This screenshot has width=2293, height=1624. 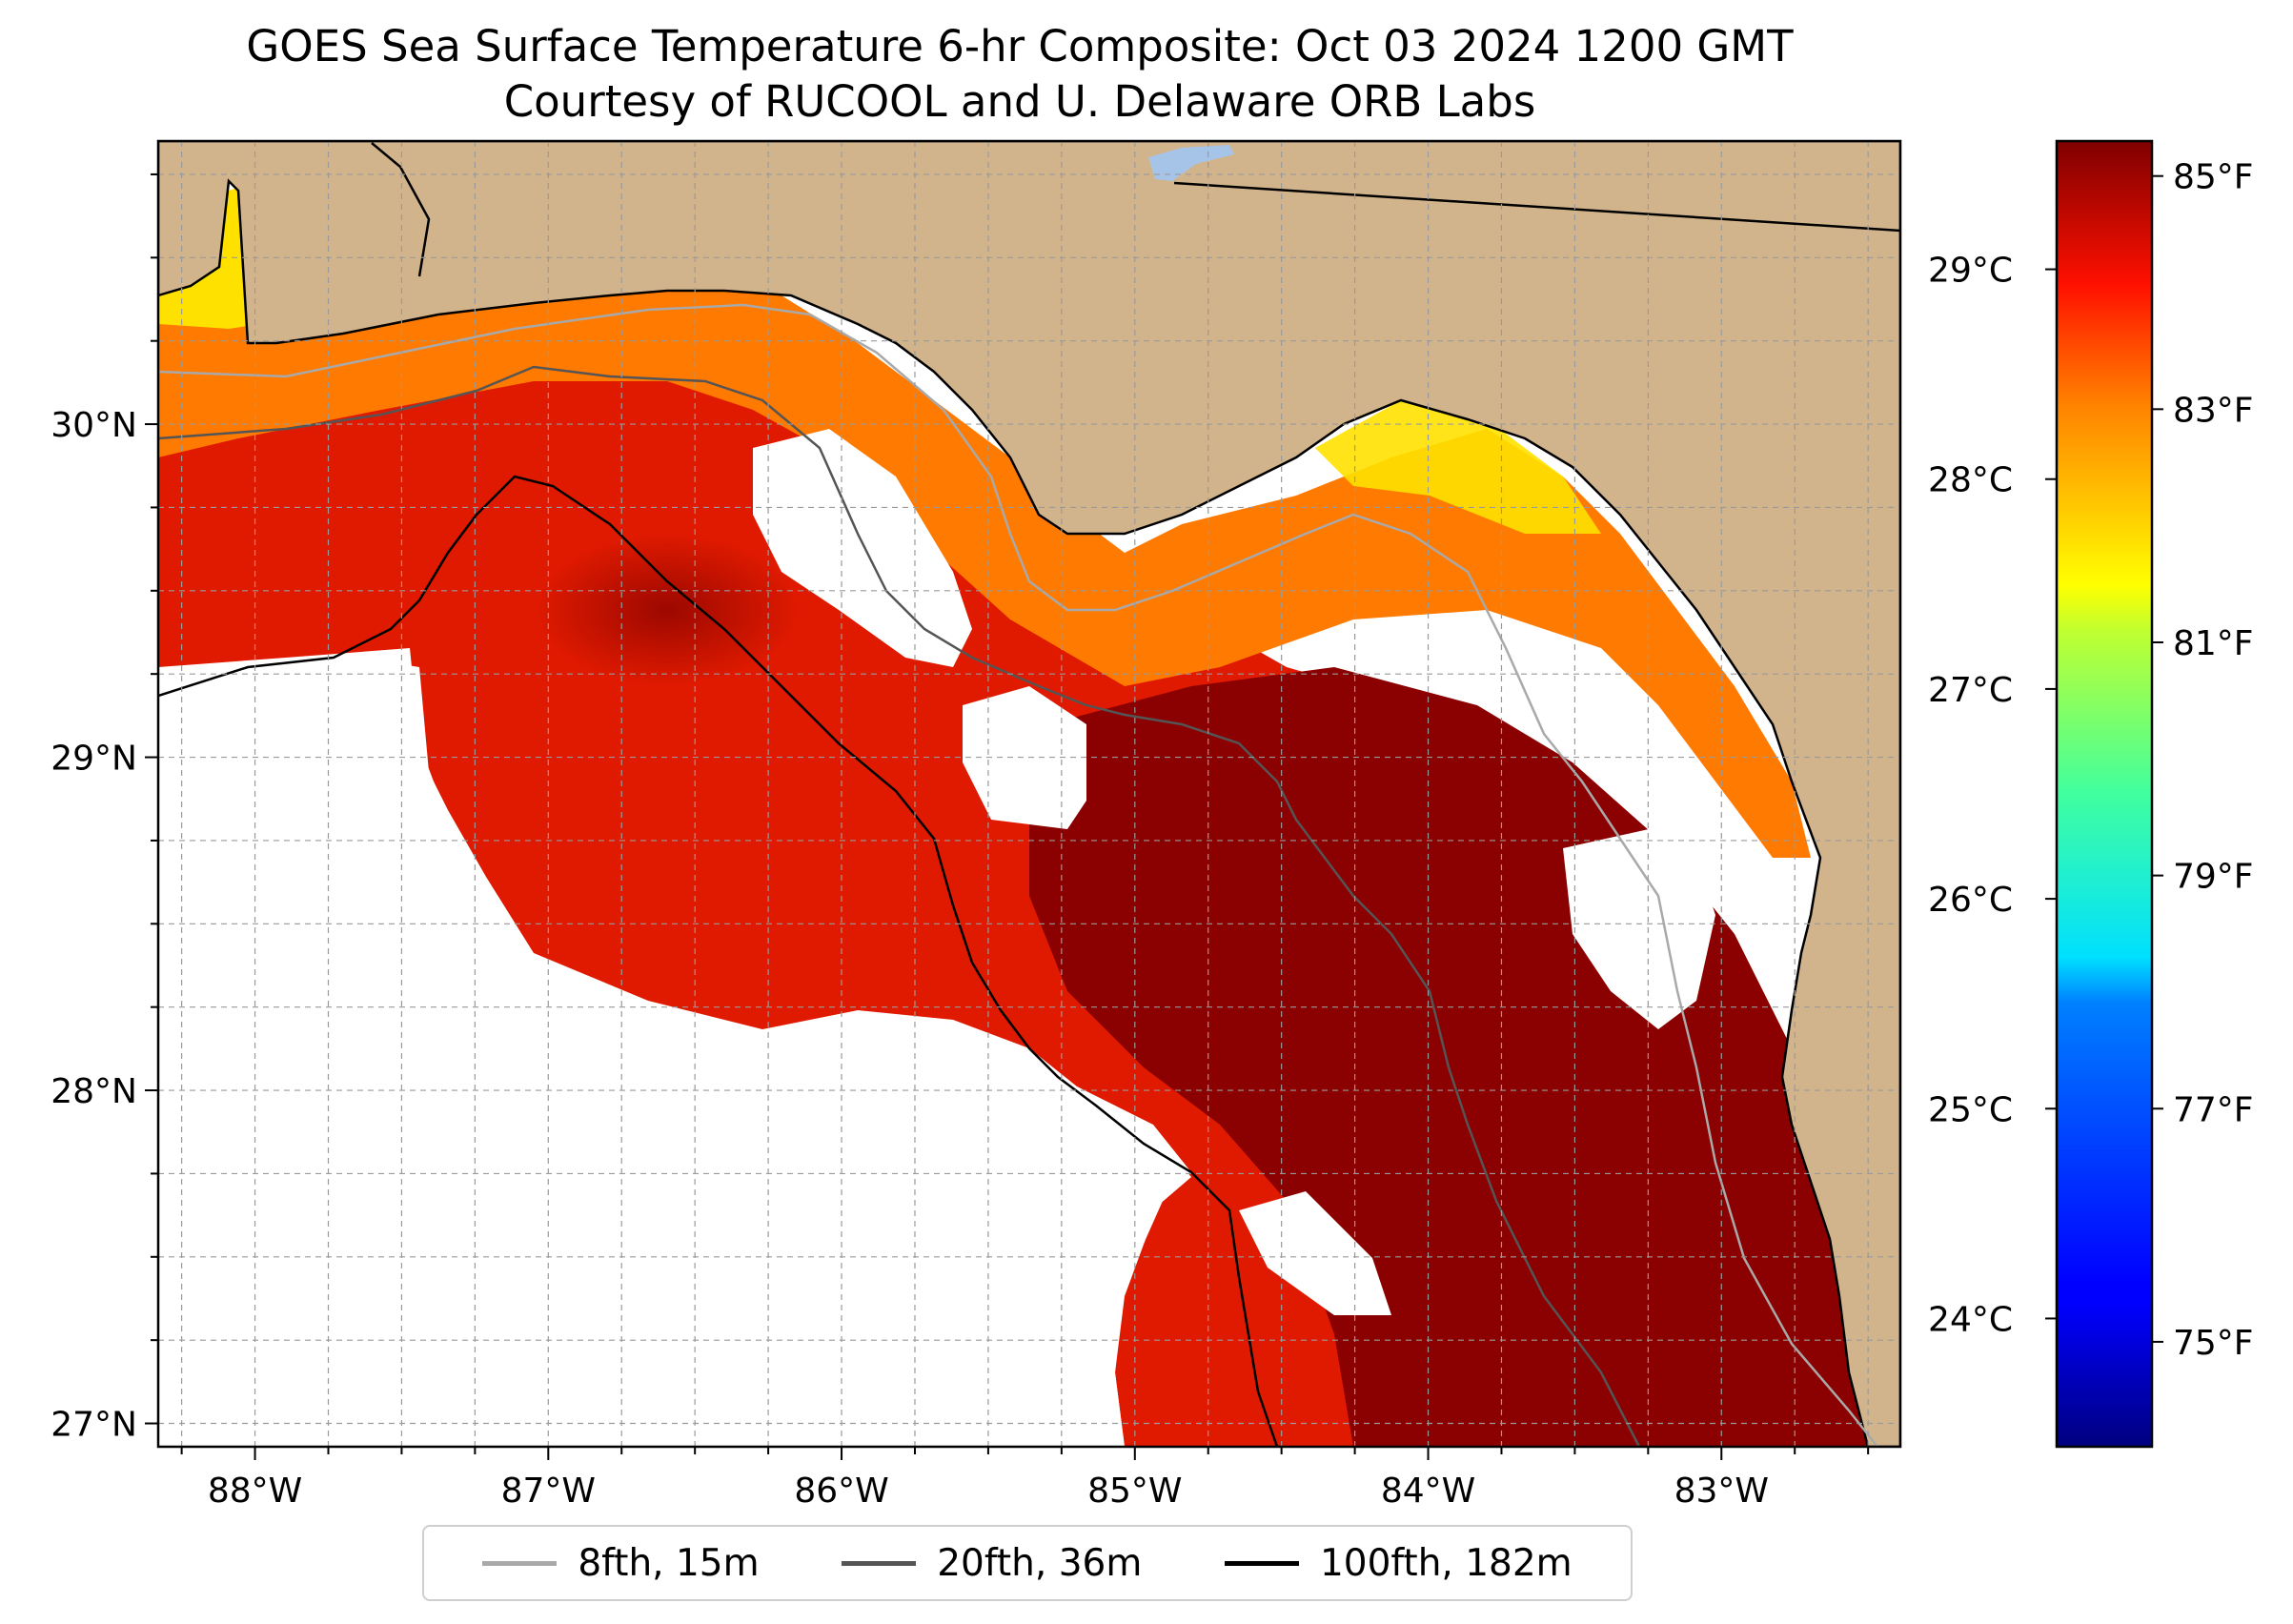 I want to click on colorbar-c-label: 29°C, so click(x=1970, y=271).